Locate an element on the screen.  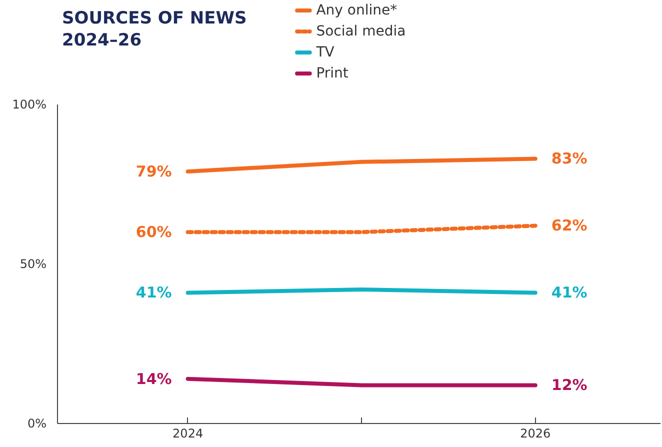
data-label: 79% is located at coordinates (154, 171).